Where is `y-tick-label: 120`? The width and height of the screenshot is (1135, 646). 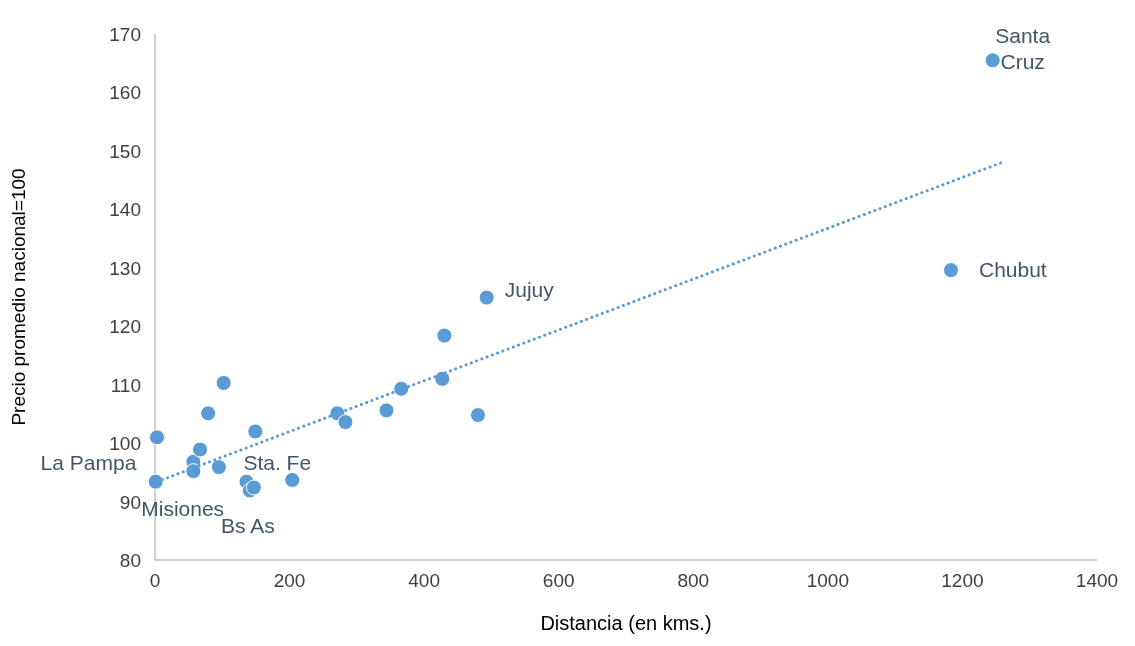 y-tick-label: 120 is located at coordinates (125, 327).